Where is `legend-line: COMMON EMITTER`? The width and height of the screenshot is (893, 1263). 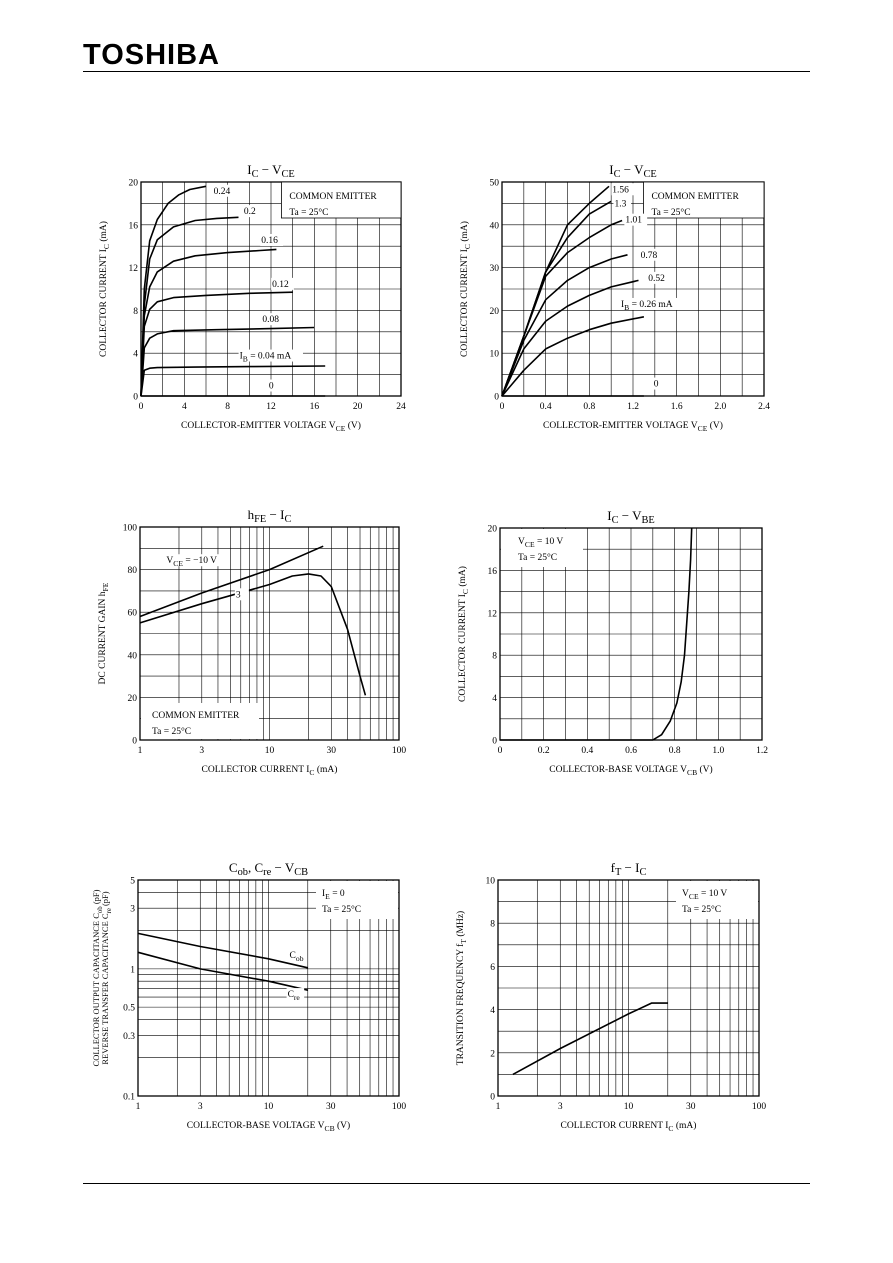 legend-line: COMMON EMITTER is located at coordinates (695, 197).